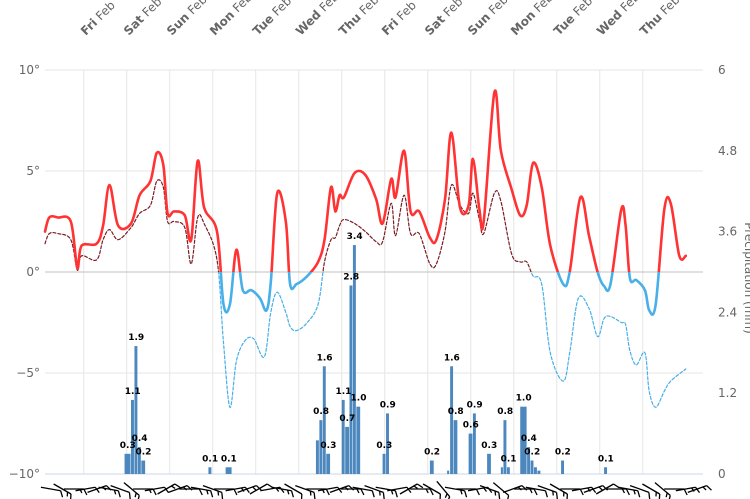 This screenshot has height=499, width=750. What do you see at coordinates (33, 272) in the screenshot?
I see `y-left-tick-label: 0°` at bounding box center [33, 272].